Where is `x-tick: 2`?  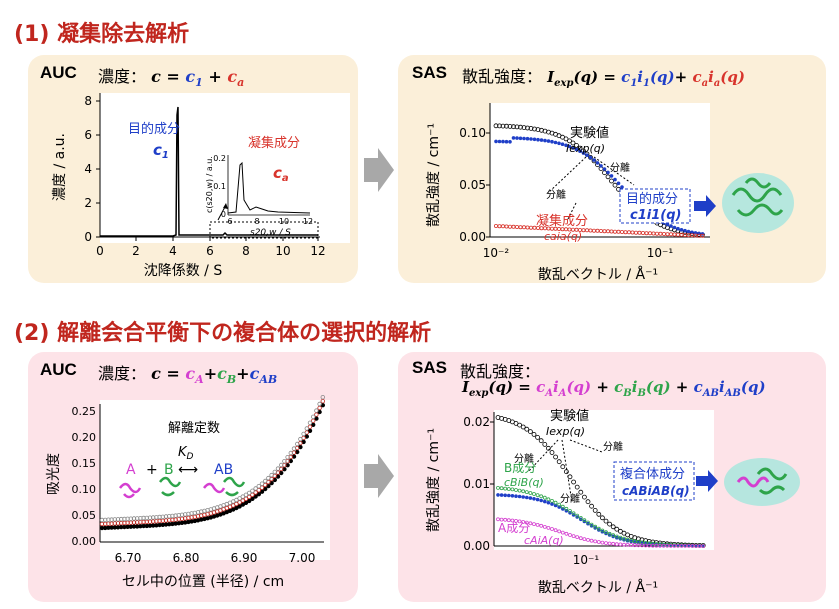 x-tick: 2 is located at coordinates (136, 251).